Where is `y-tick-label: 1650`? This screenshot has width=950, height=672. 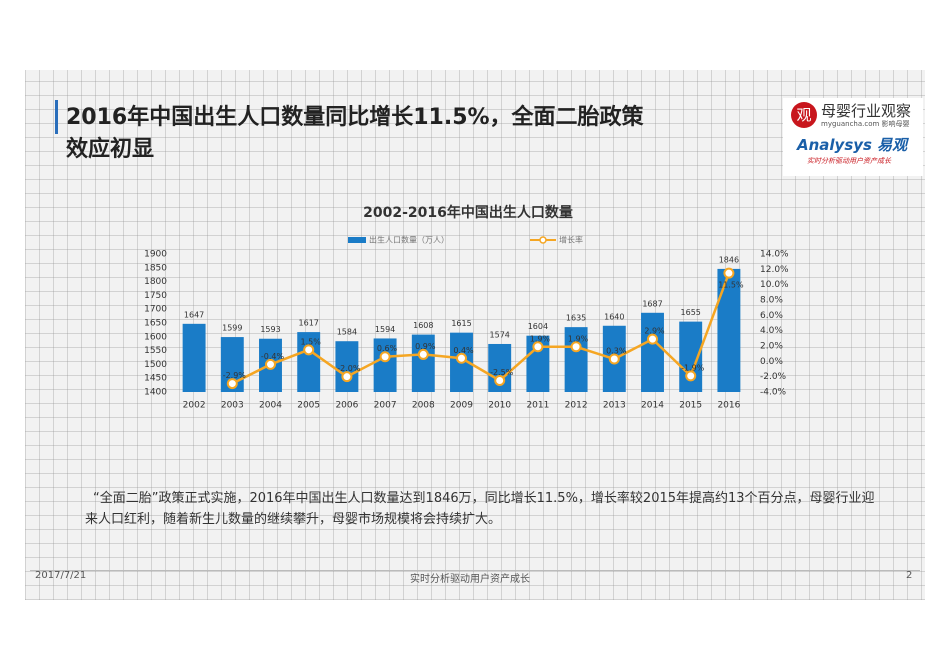
y-tick-label: 1650 is located at coordinates (155, 324).